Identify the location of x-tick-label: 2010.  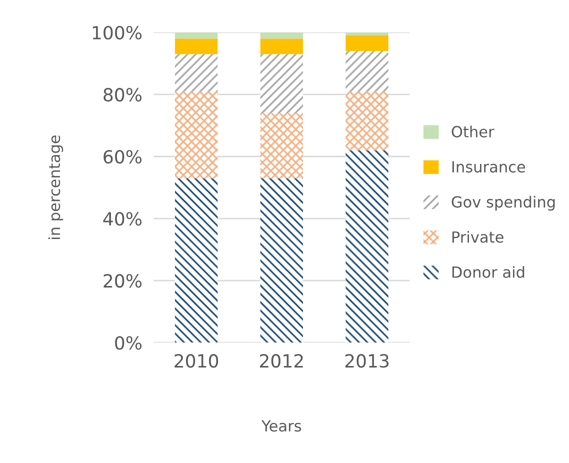
(196, 361).